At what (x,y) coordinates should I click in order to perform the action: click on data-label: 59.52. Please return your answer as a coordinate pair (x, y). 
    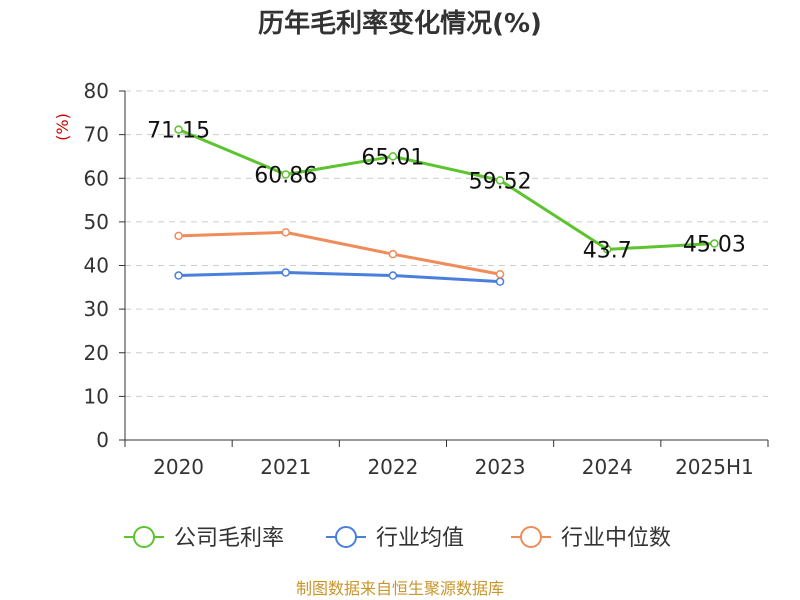
    Looking at the image, I should click on (500, 181).